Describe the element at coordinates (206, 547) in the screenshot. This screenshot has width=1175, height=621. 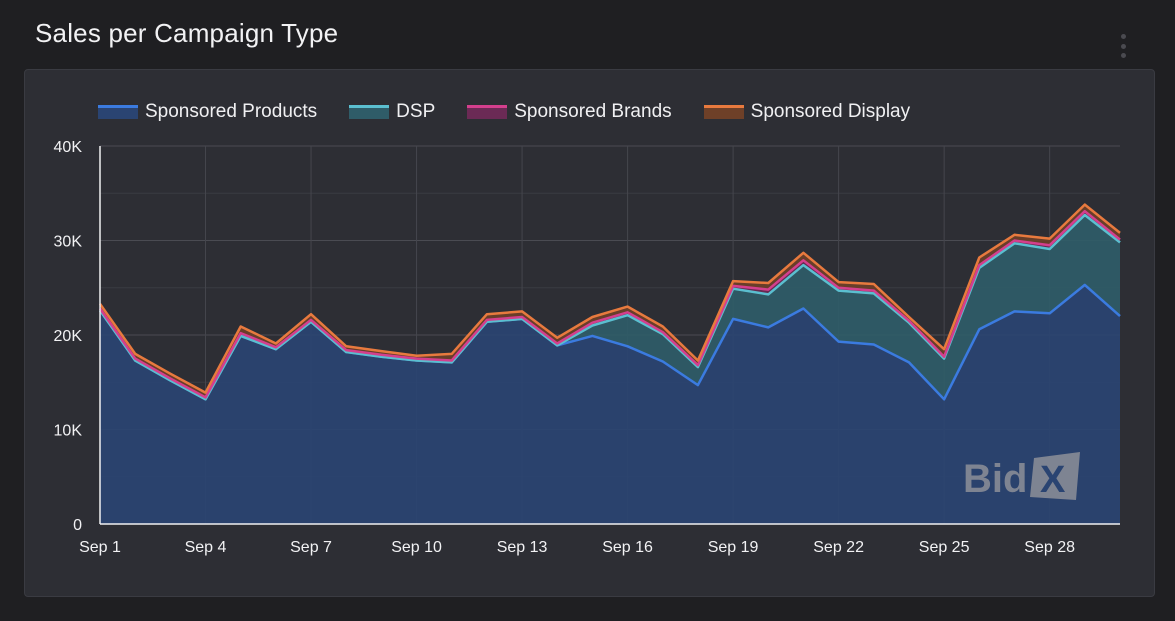
I see `x-tick-label: Sep 4` at that location.